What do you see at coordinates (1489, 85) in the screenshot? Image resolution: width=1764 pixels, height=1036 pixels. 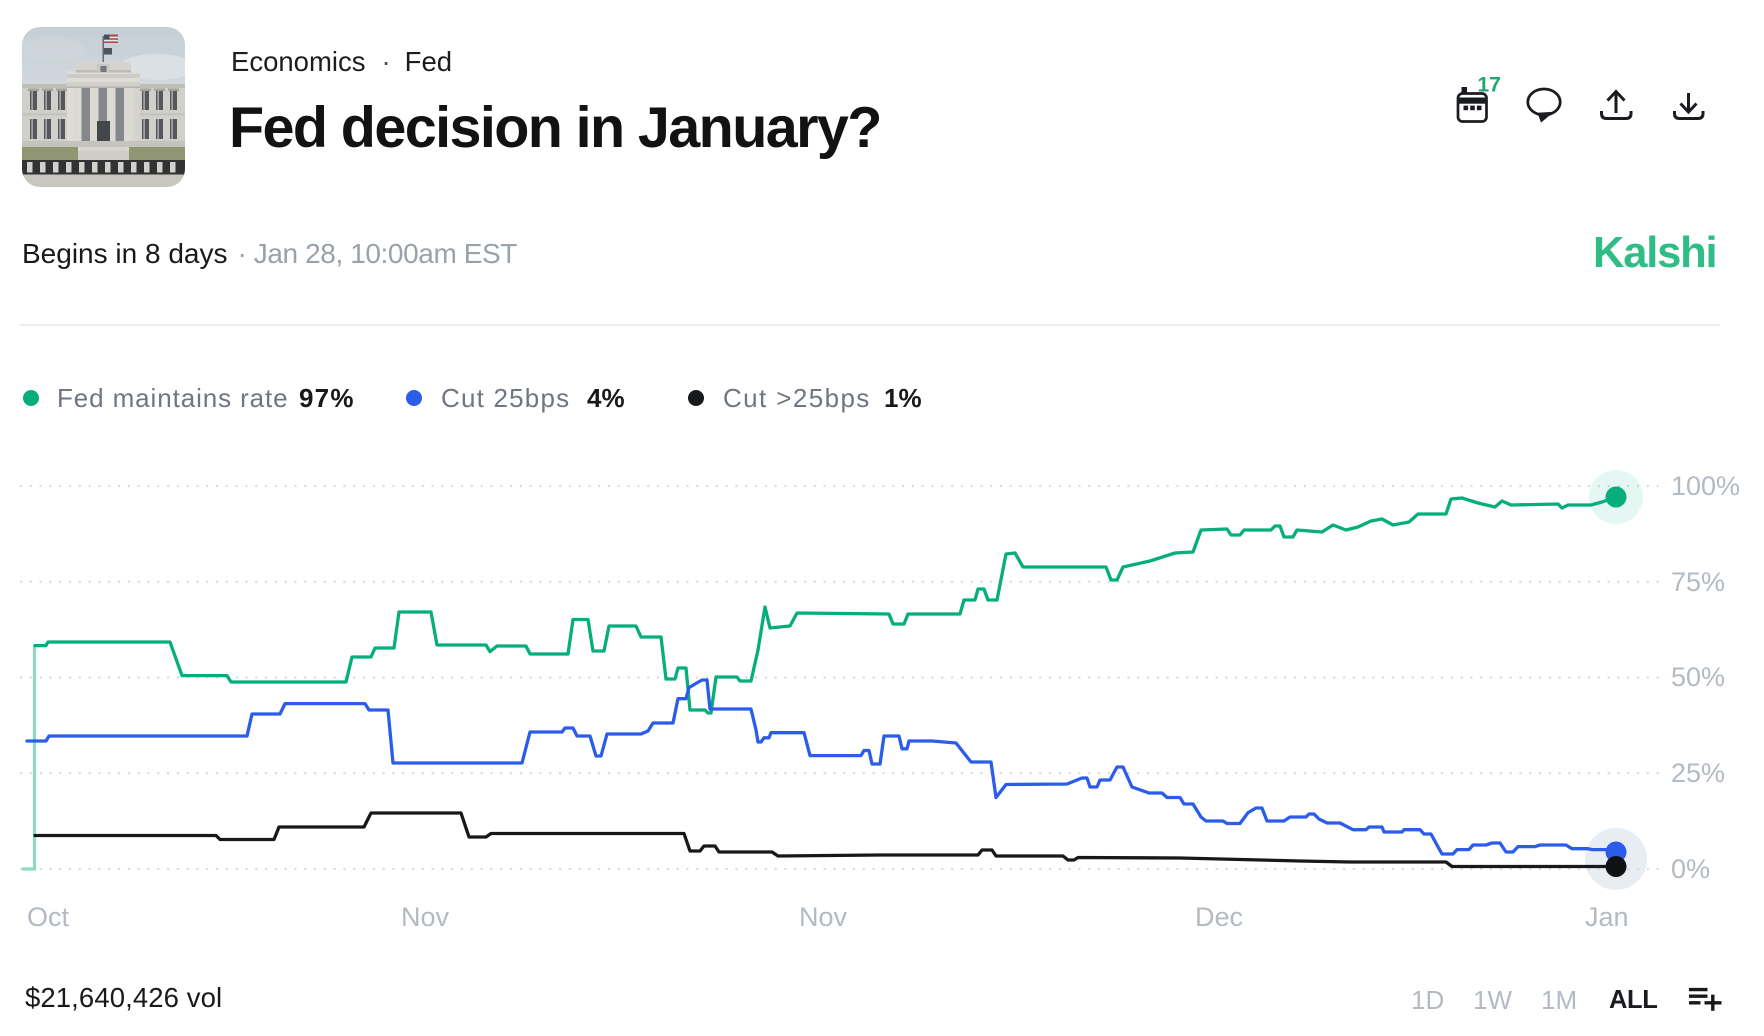 I see `svg-text: 17` at bounding box center [1489, 85].